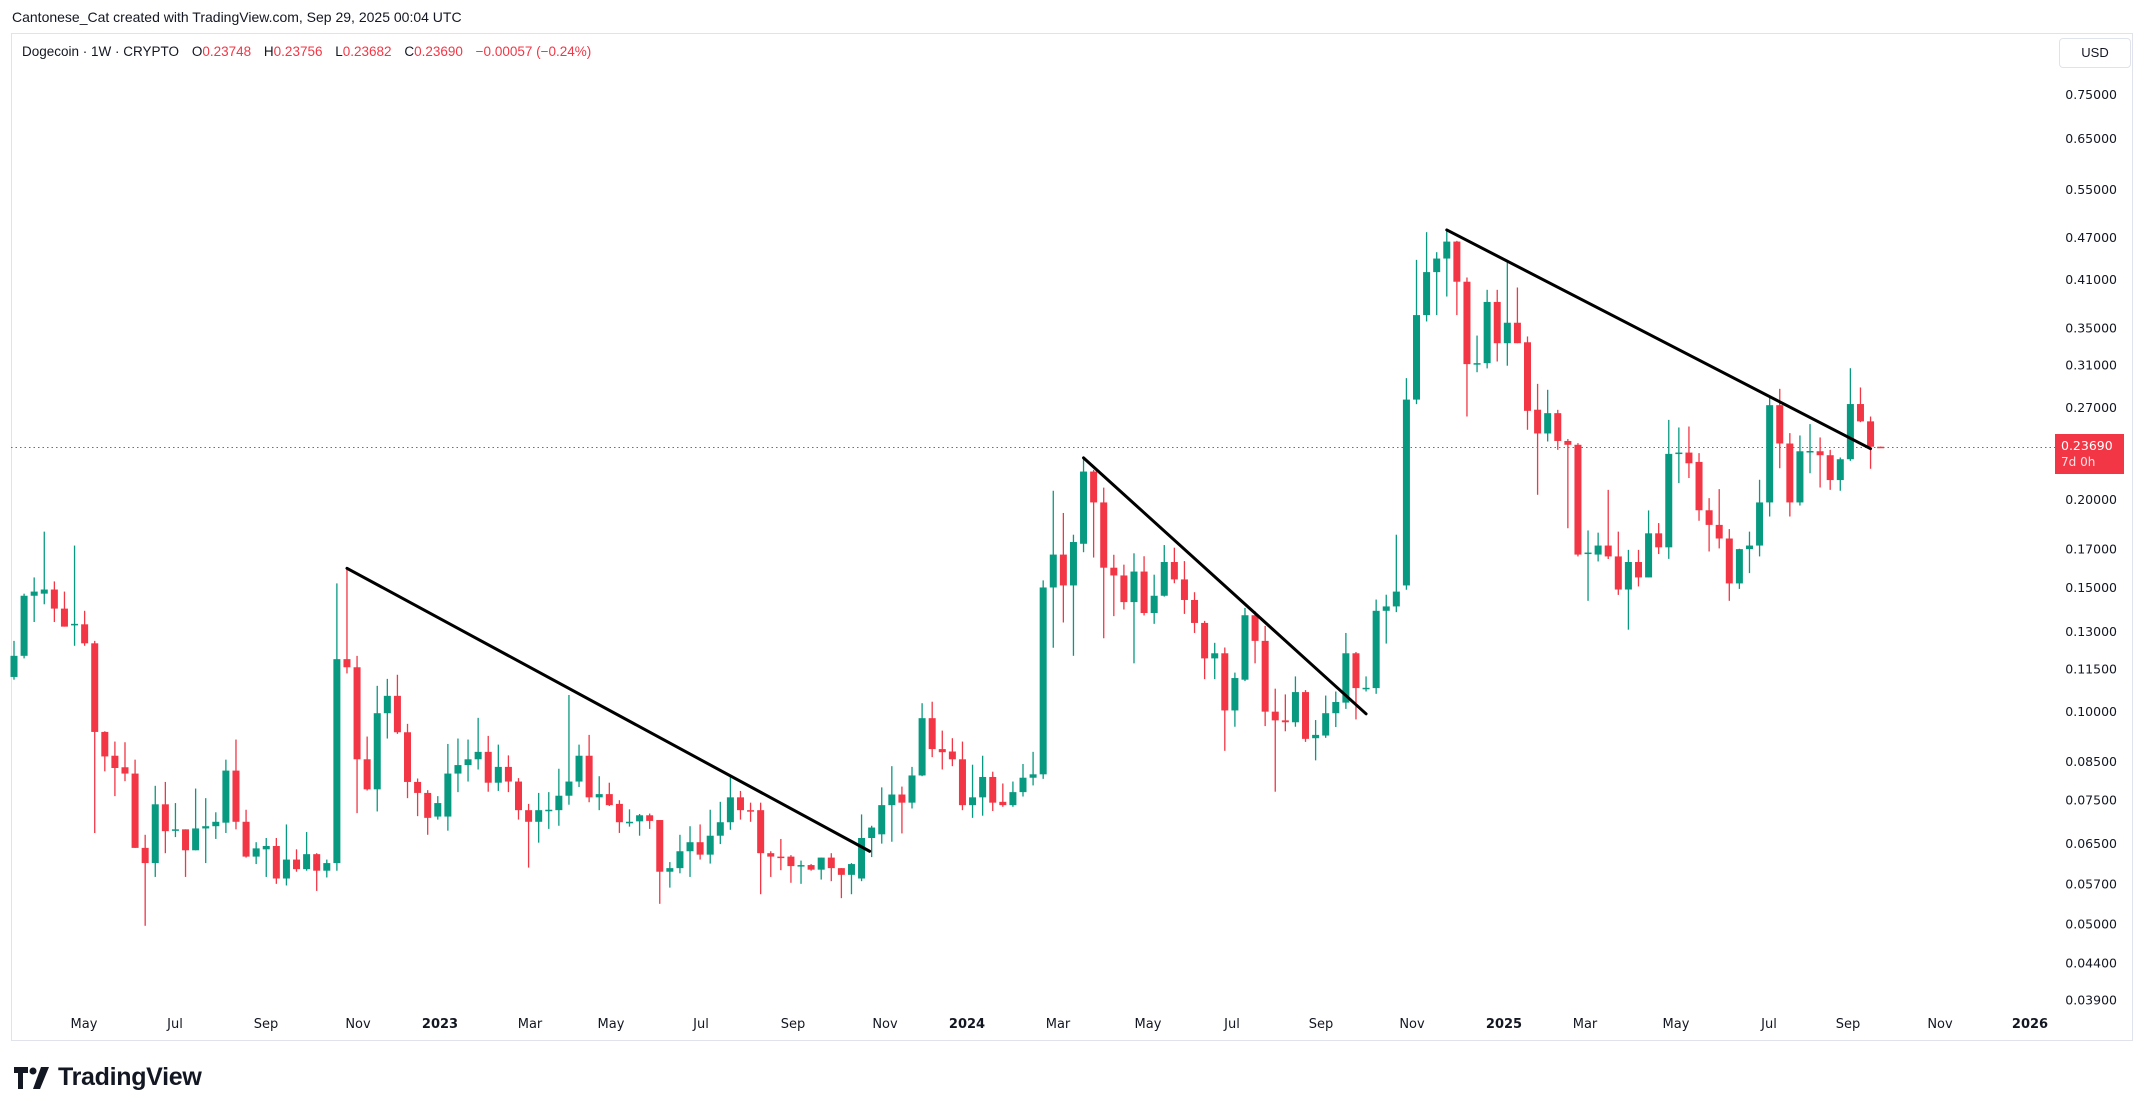  Describe the element at coordinates (2095, 53) in the screenshot. I see `currency-button: USD` at that location.